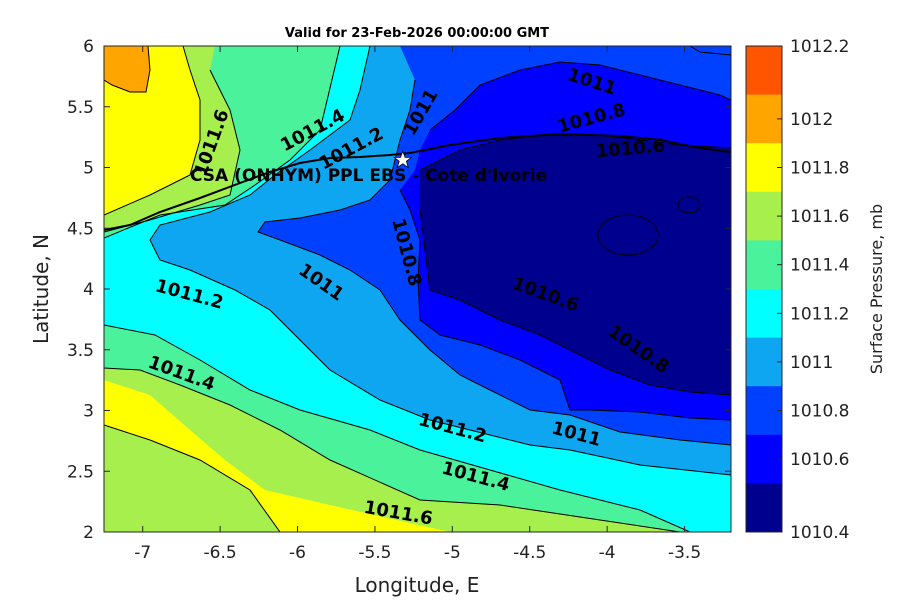 The height and width of the screenshot is (600, 900). Describe the element at coordinates (80, 108) in the screenshot. I see `y-tick-label: 5.5` at that location.